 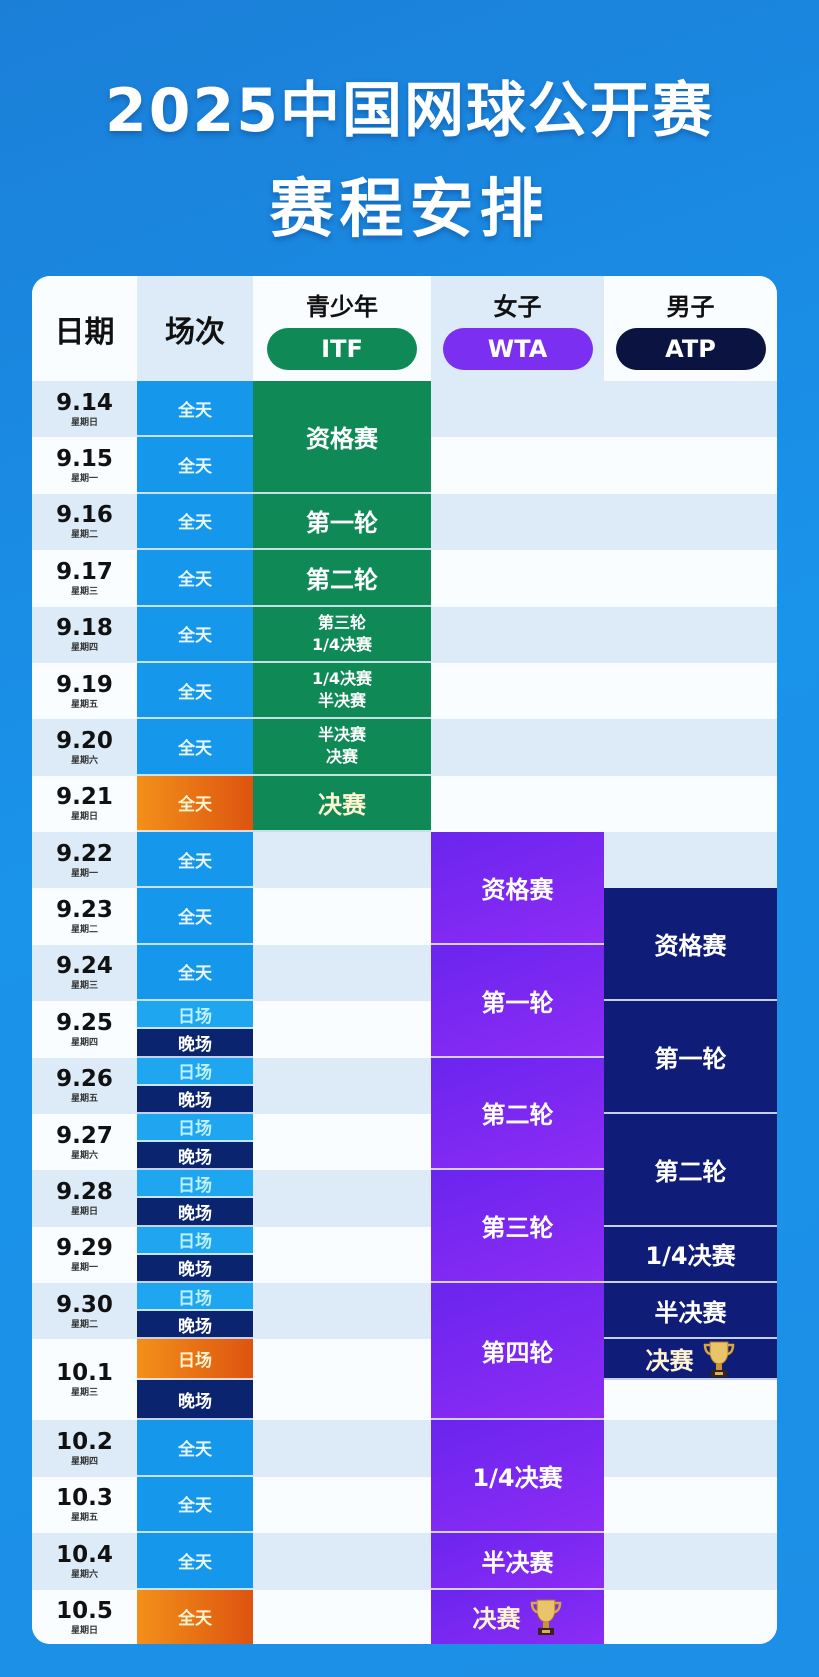 What do you see at coordinates (342, 578) in the screenshot?
I see `itf-event-cell: 第二轮` at bounding box center [342, 578].